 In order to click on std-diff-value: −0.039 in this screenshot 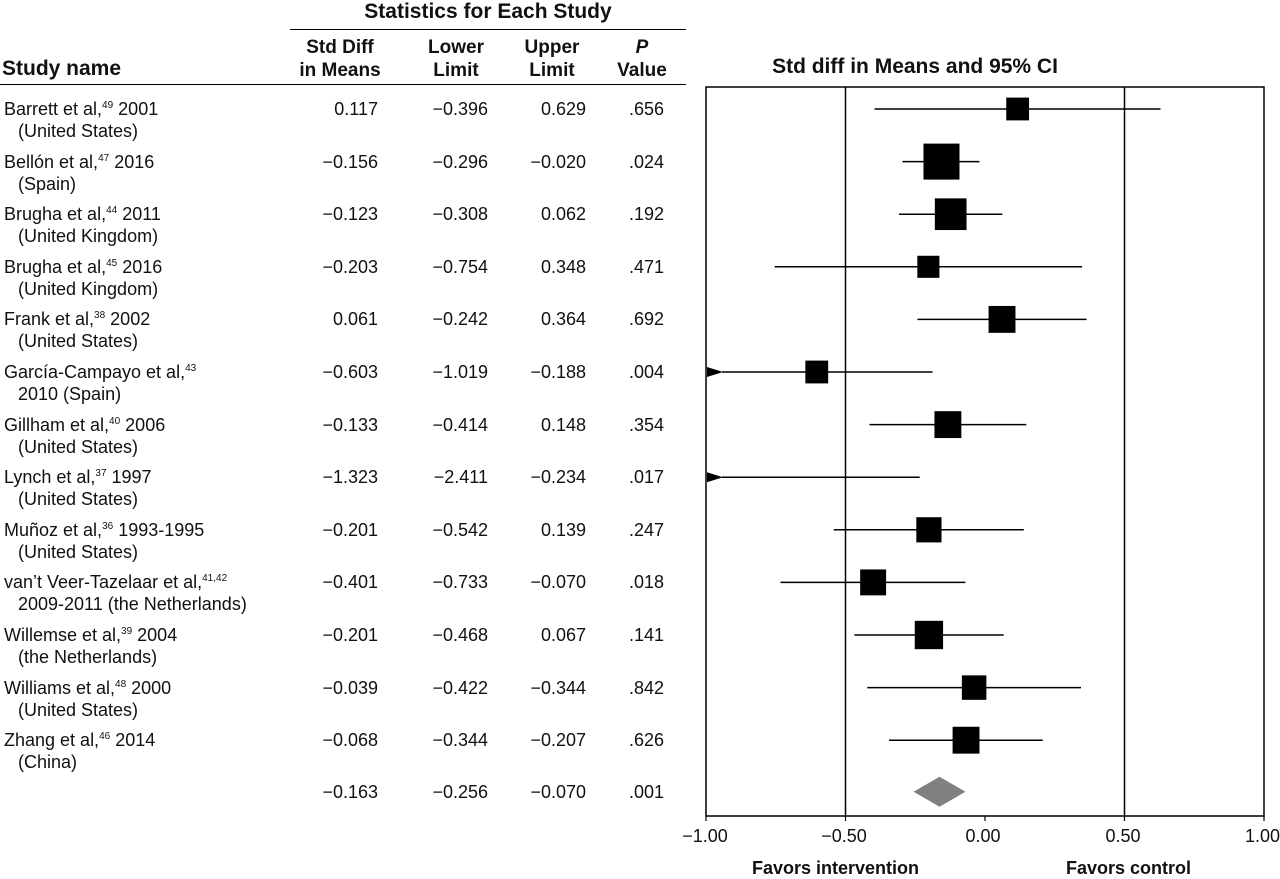, I will do `click(350, 687)`.